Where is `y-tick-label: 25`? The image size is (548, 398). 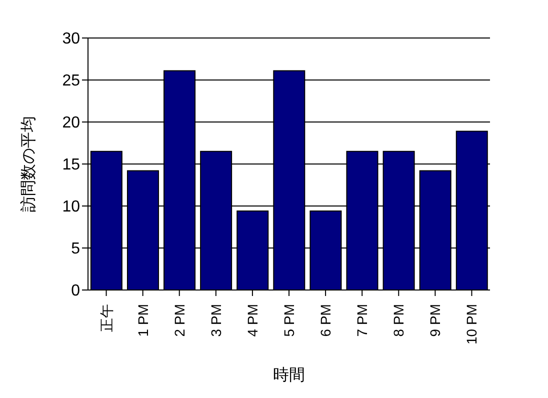
y-tick-label: 25 is located at coordinates (71, 81).